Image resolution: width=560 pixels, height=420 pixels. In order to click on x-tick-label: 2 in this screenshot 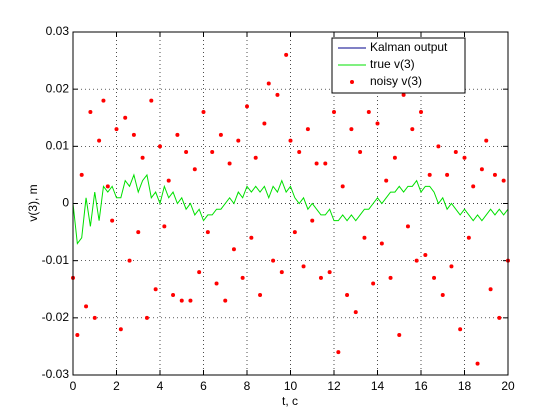, I will do `click(116, 386)`.